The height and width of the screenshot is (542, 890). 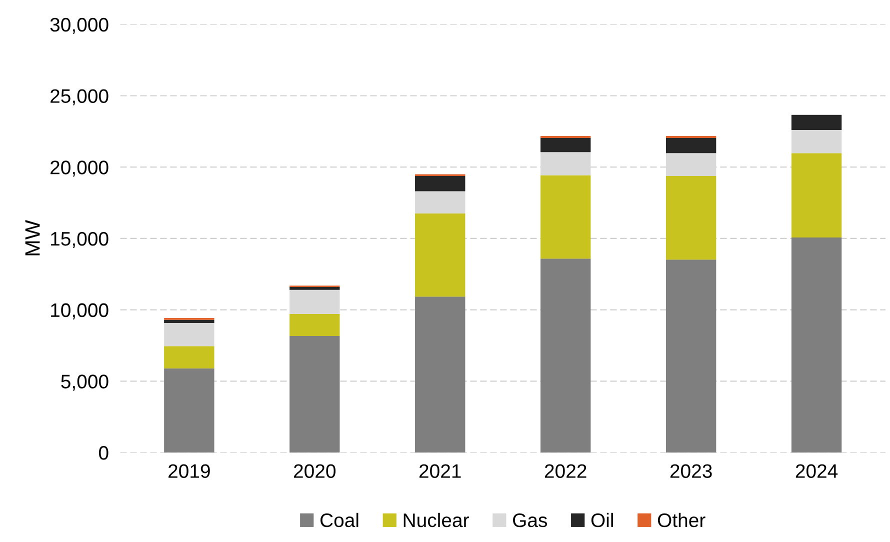 What do you see at coordinates (315, 471) in the screenshot?
I see `x-tick-label: 2020` at bounding box center [315, 471].